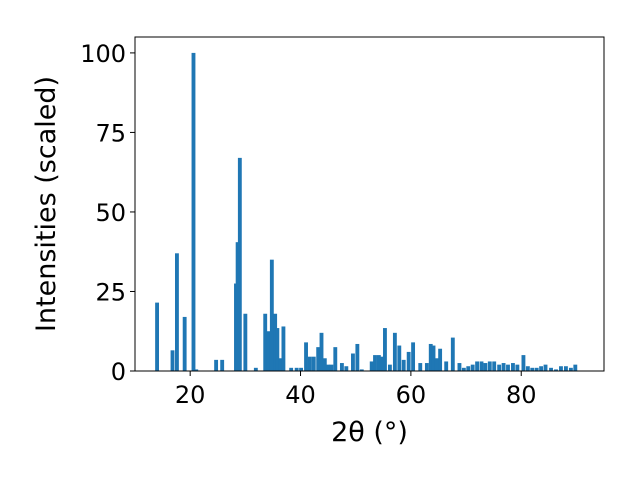 The width and height of the screenshot is (640, 480). Describe the element at coordinates (46, 204) in the screenshot. I see `y-axis-label: Intensities (scaled)` at that location.